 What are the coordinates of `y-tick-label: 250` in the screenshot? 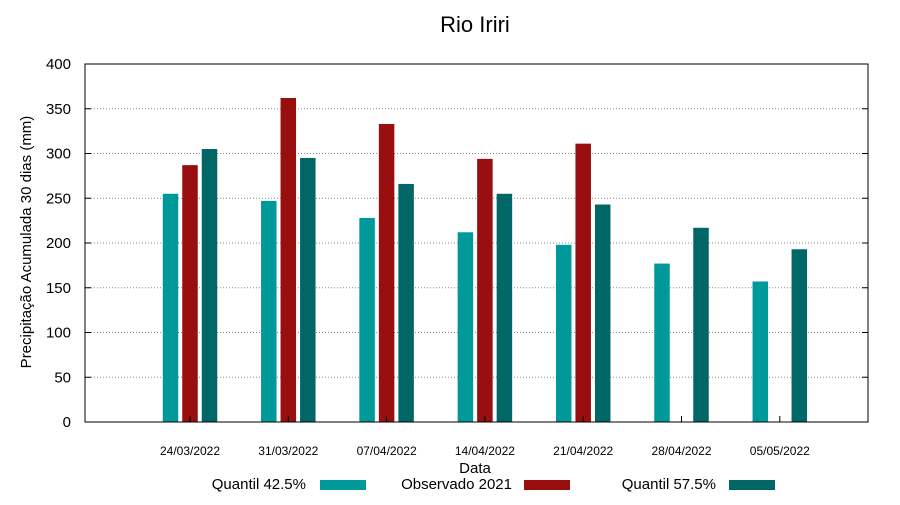 It's located at (58, 198).